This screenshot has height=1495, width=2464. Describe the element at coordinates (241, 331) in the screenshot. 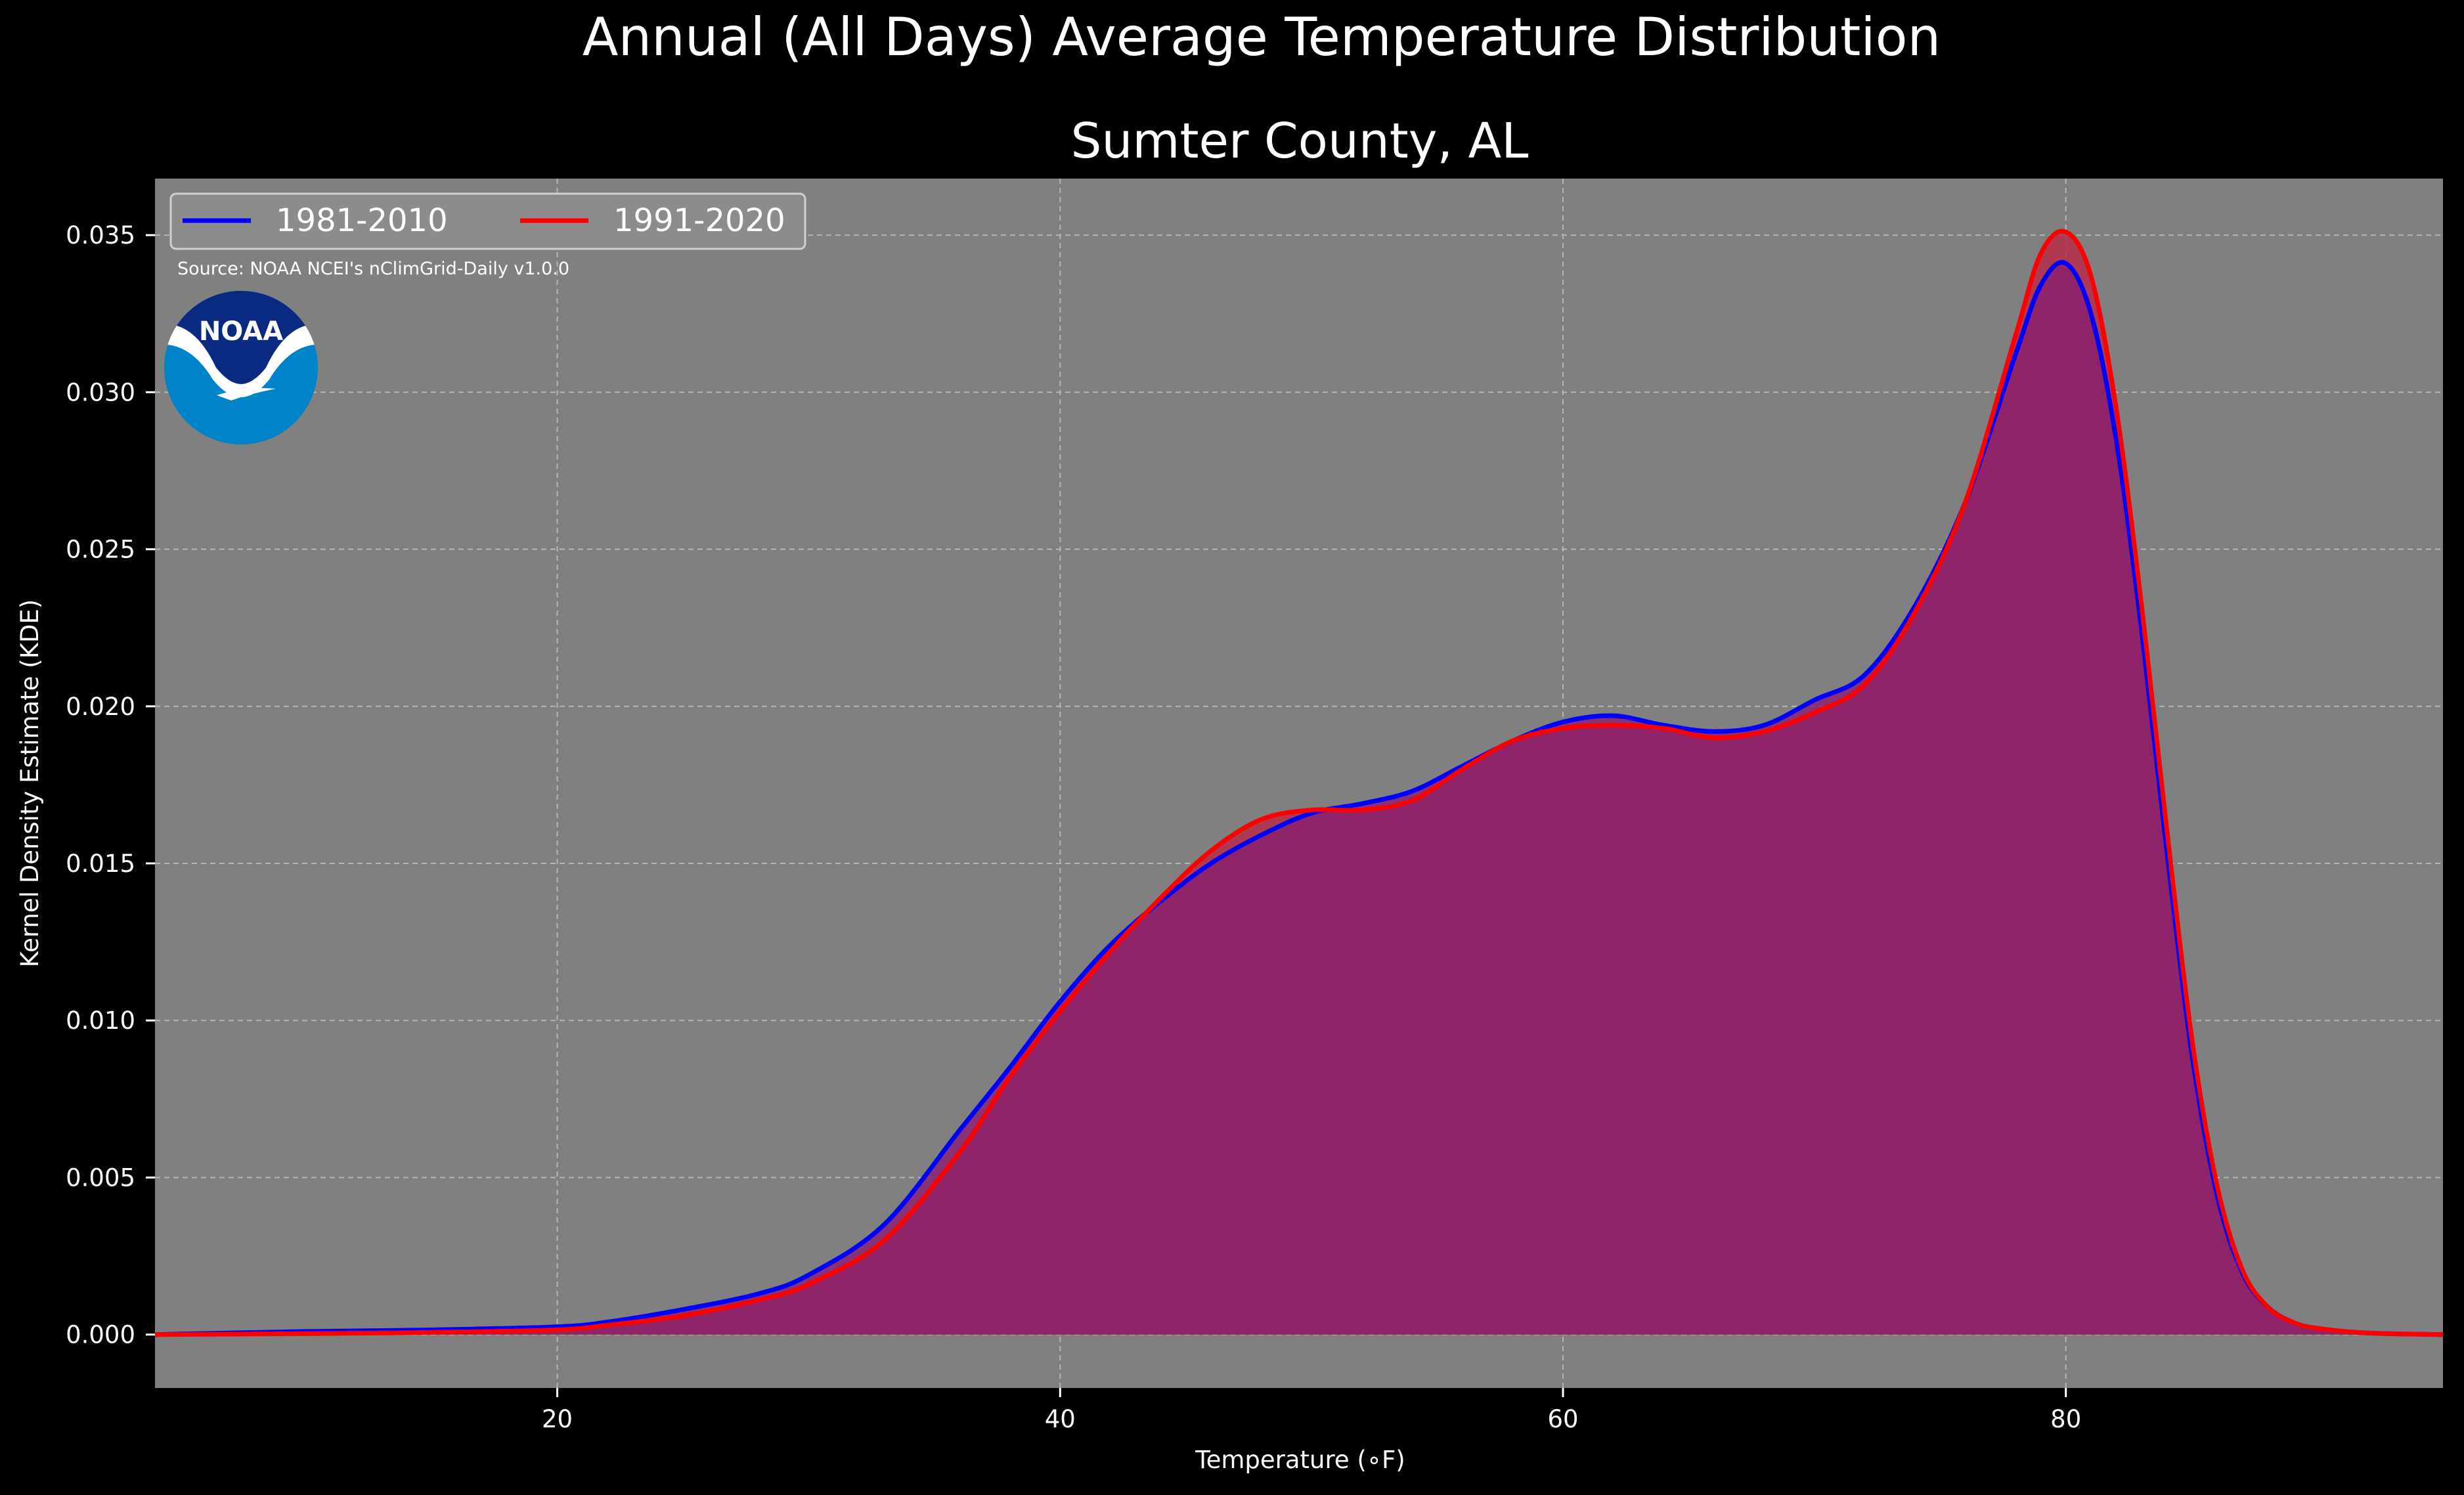

I see `noaa-logo-text: NOAA` at that location.